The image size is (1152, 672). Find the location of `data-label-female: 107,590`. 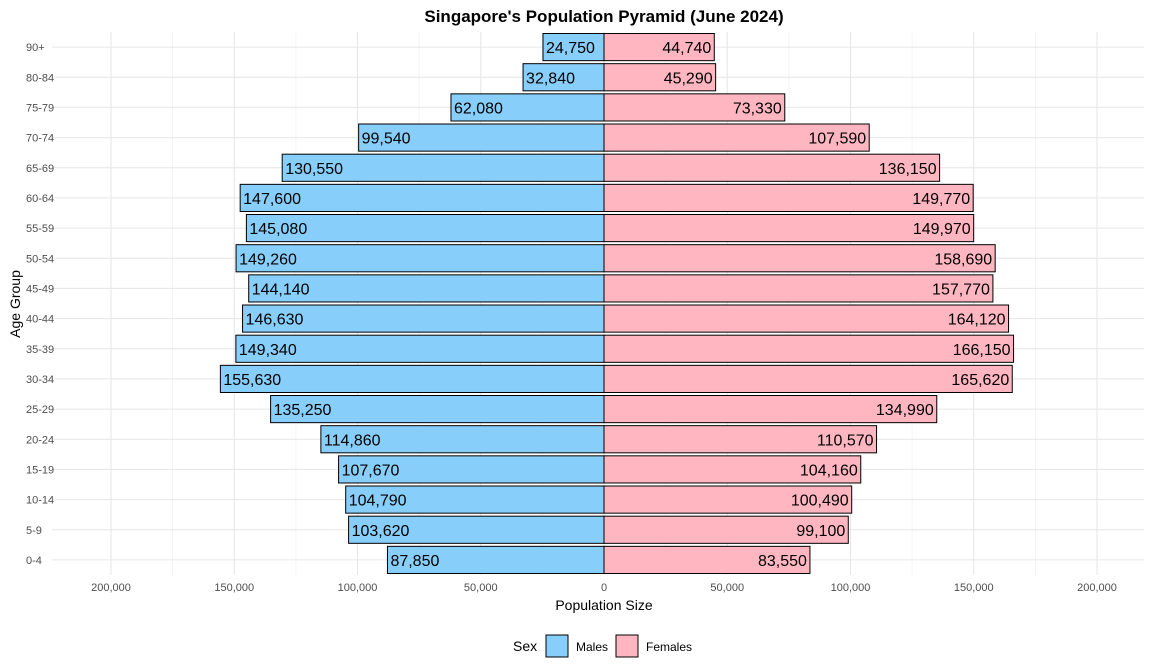

data-label-female: 107,590 is located at coordinates (837, 139).